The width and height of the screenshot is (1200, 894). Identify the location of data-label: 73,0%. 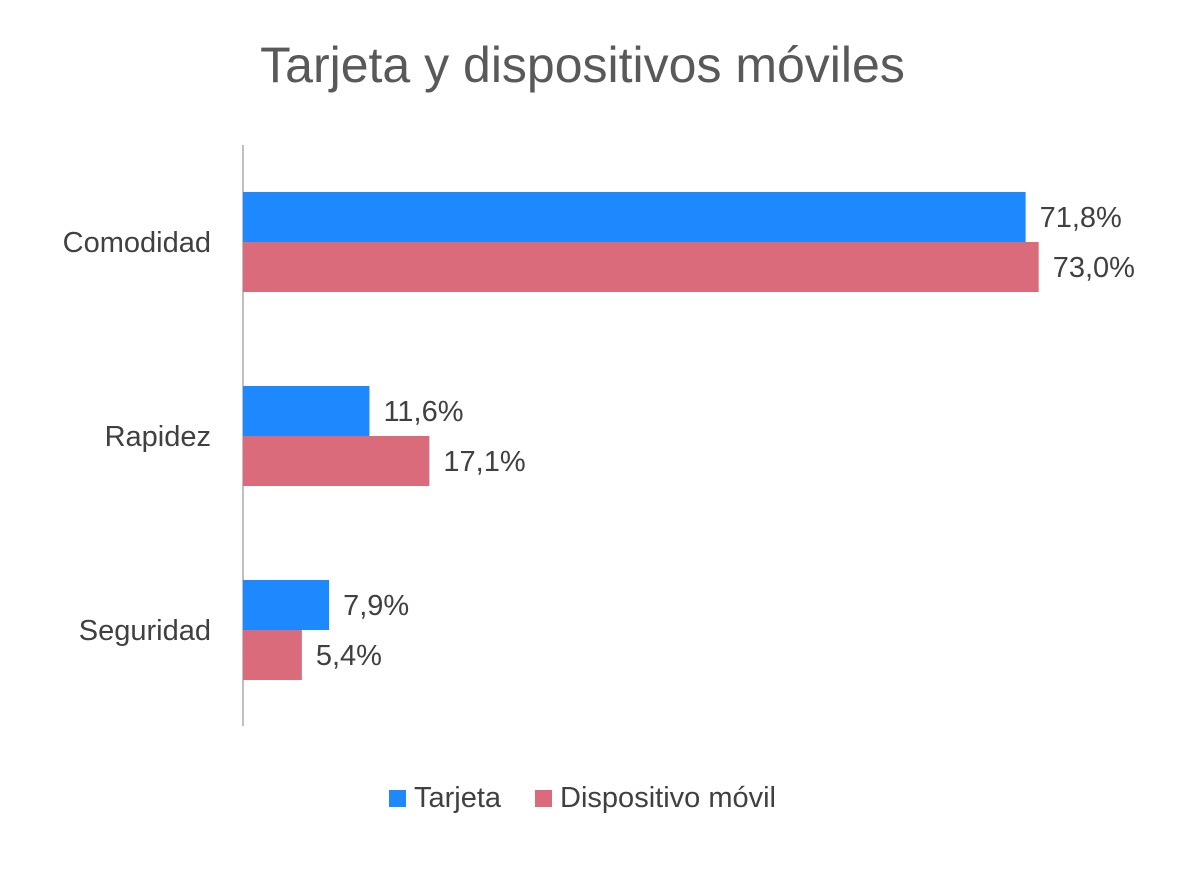
(1094, 268).